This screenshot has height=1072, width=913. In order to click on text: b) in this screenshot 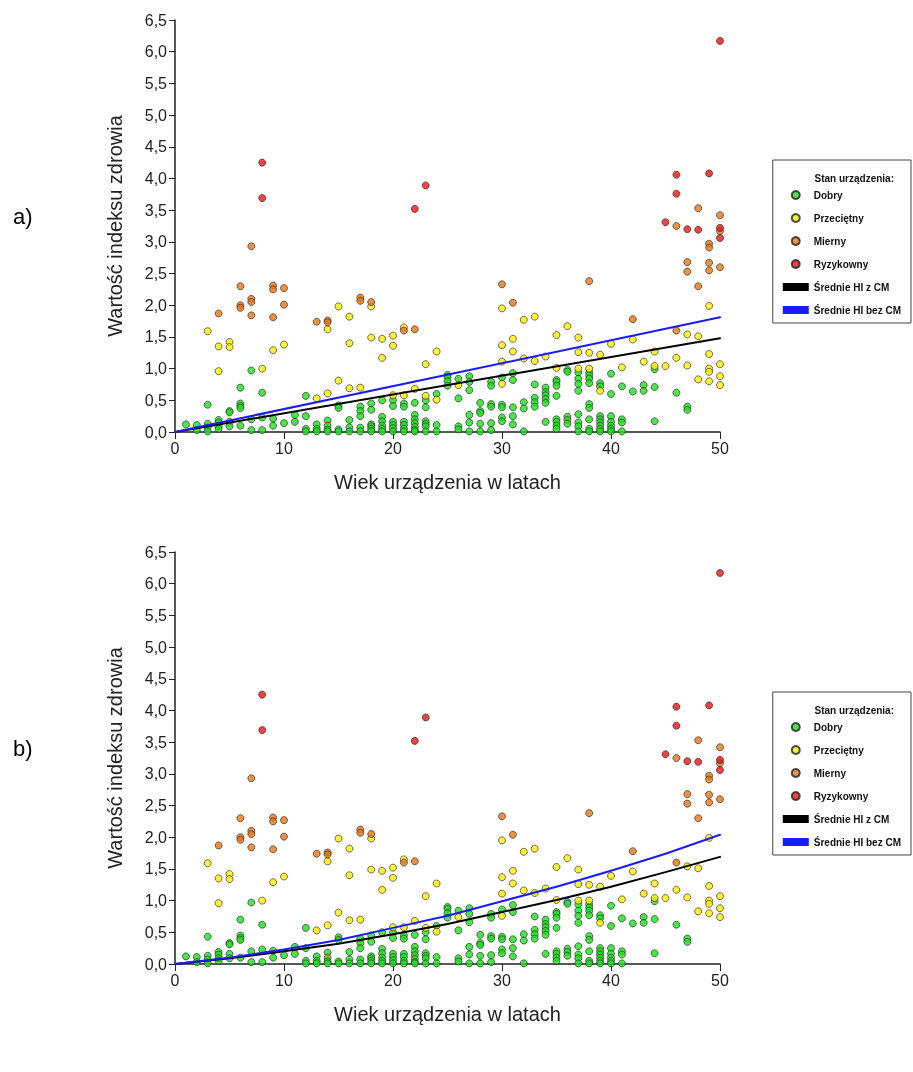, I will do `click(23, 748)`.